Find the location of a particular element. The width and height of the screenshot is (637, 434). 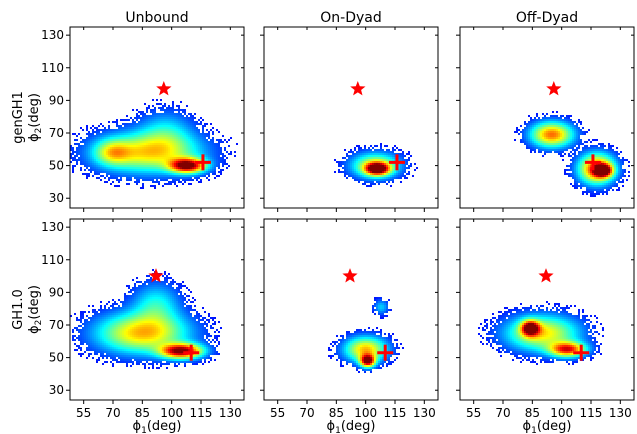

panel-gh1.0-on-dyad: 55 70 85 100 115 130 is located at coordinates (349, 319).